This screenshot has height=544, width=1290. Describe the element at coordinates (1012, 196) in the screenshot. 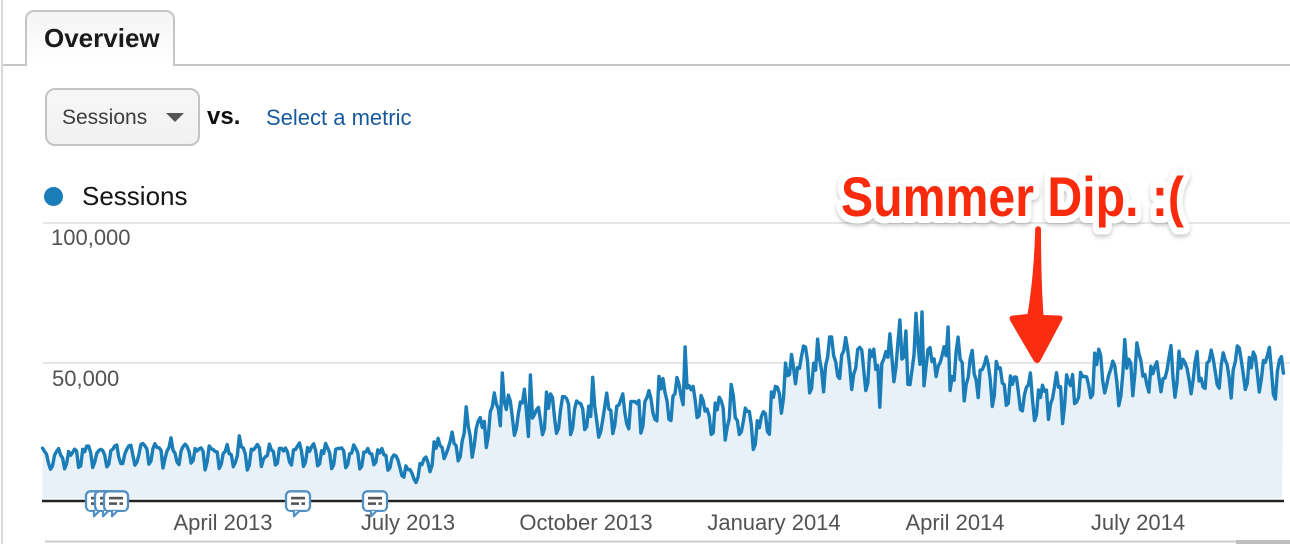

I see `svg-text: Summer Dip. :(` at that location.